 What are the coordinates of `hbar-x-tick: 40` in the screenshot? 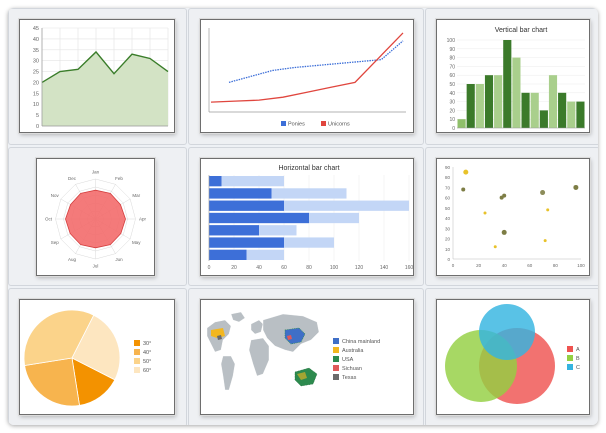 It's located at (259, 268).